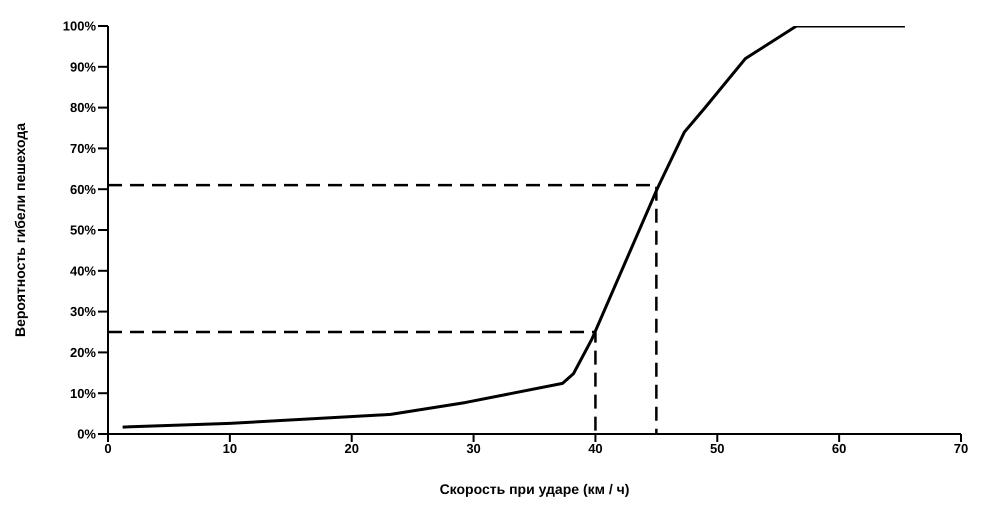 The image size is (981, 522). Describe the element at coordinates (83, 108) in the screenshot. I see `y-tick-label: 80%` at that location.